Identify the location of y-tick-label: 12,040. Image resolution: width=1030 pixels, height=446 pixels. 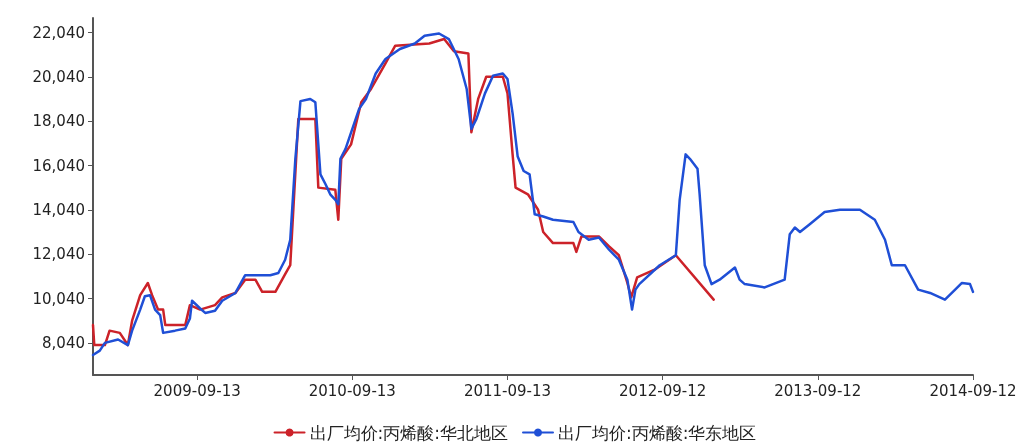
(58, 254).